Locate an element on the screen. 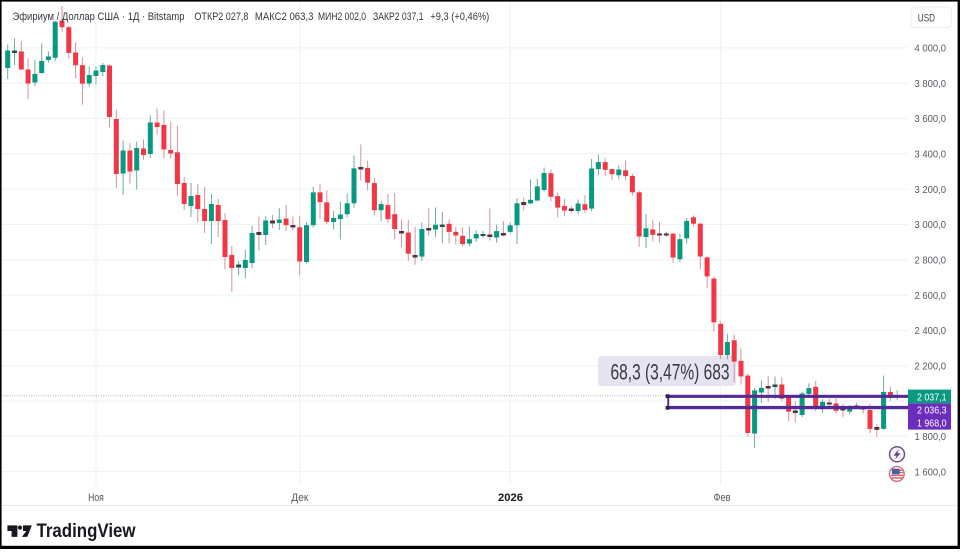  svg-text: Фев is located at coordinates (722, 498).